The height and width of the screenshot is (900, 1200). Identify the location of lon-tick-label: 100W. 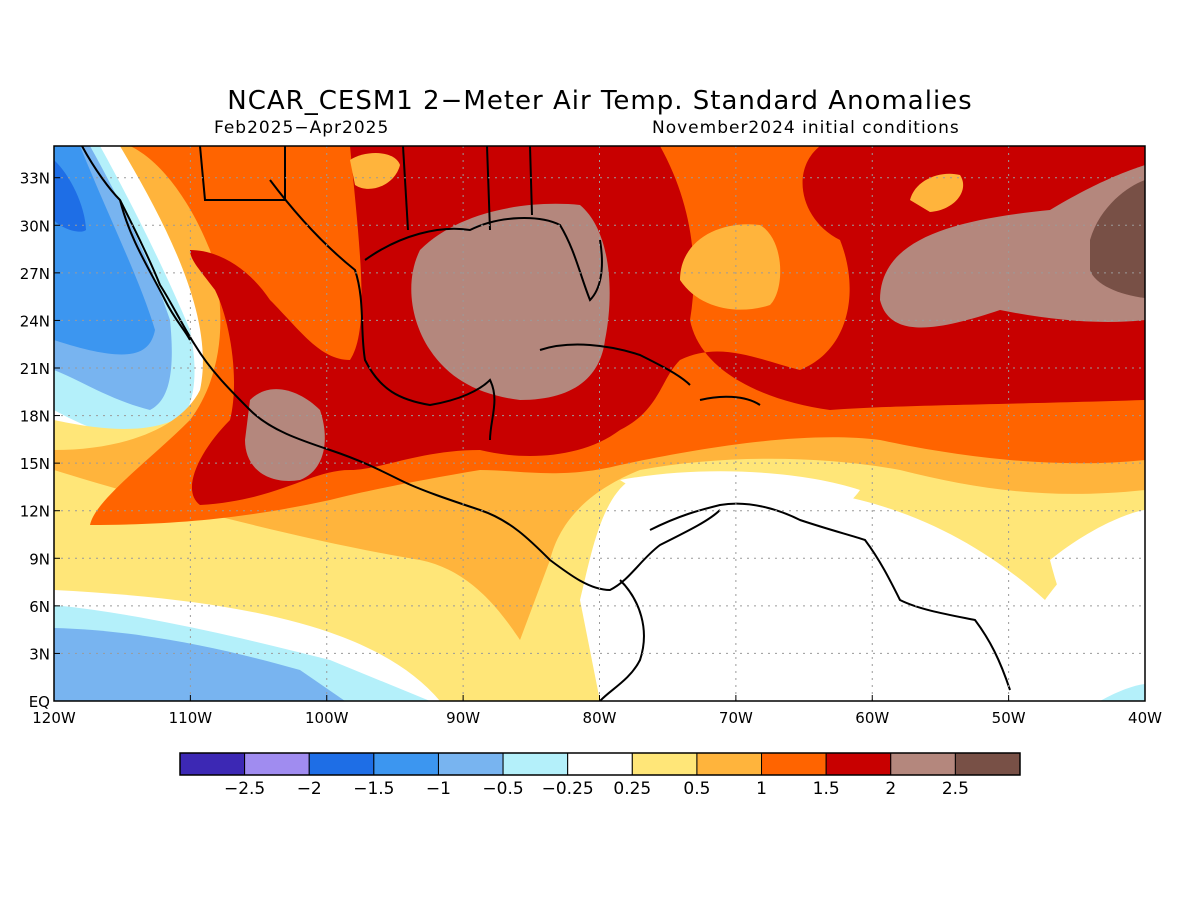
(327, 718).